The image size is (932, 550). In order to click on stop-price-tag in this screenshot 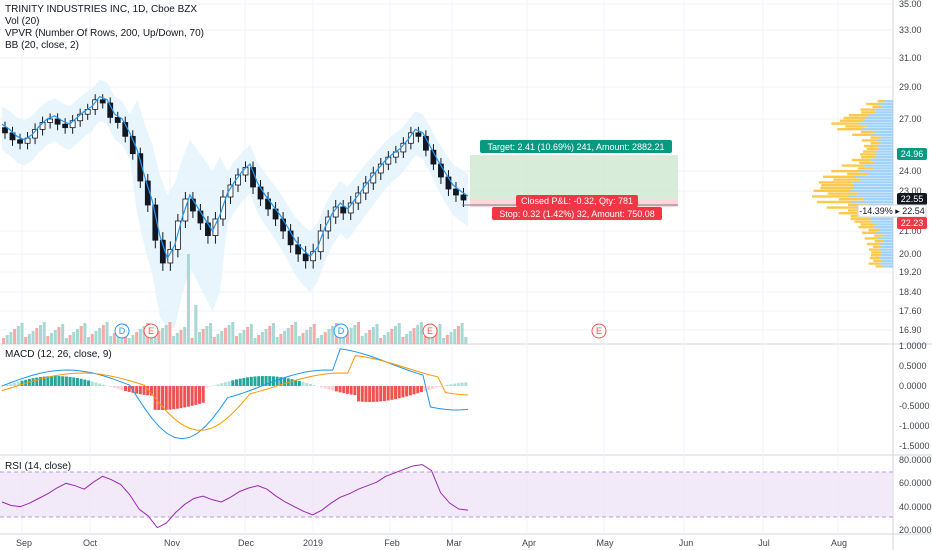, I will do `click(912, 223)`.